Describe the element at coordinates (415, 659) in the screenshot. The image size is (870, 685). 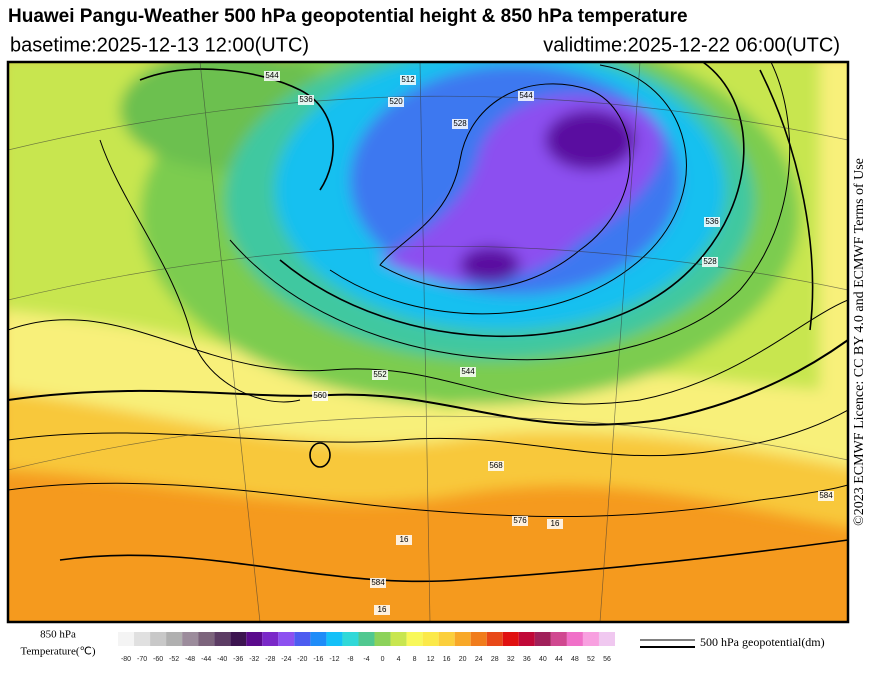
I see `colorbar-tick-label: 8` at that location.